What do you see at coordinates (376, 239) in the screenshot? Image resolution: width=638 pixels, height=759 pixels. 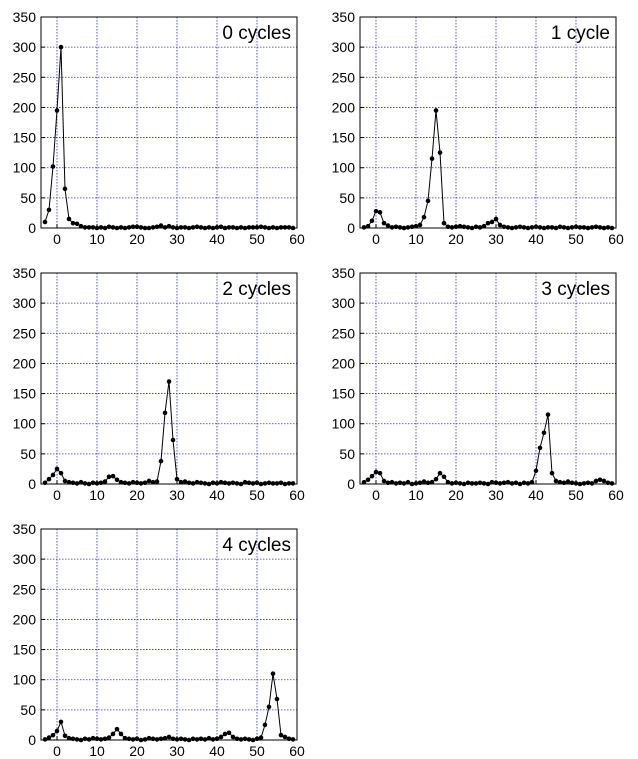 I see `x-tick-label: 0` at bounding box center [376, 239].